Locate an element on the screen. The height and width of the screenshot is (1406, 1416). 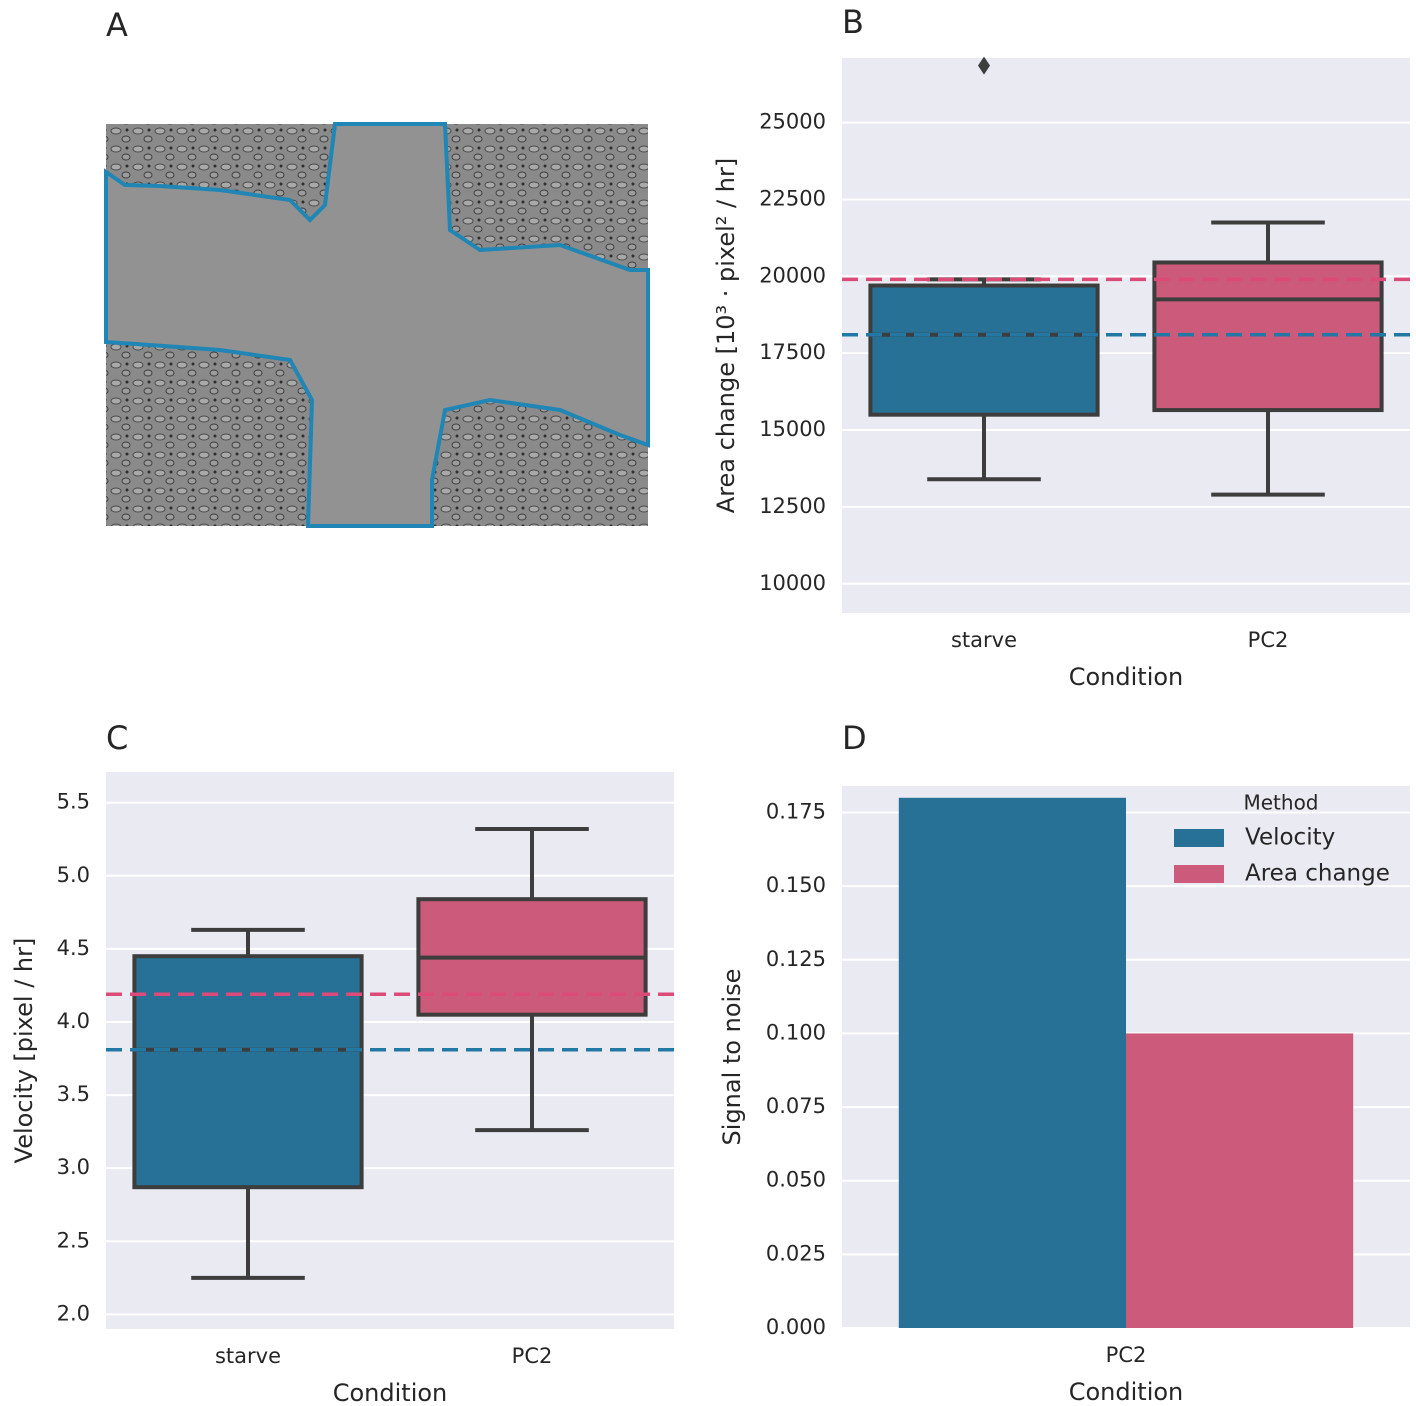
panel-label: B is located at coordinates (853, 22).